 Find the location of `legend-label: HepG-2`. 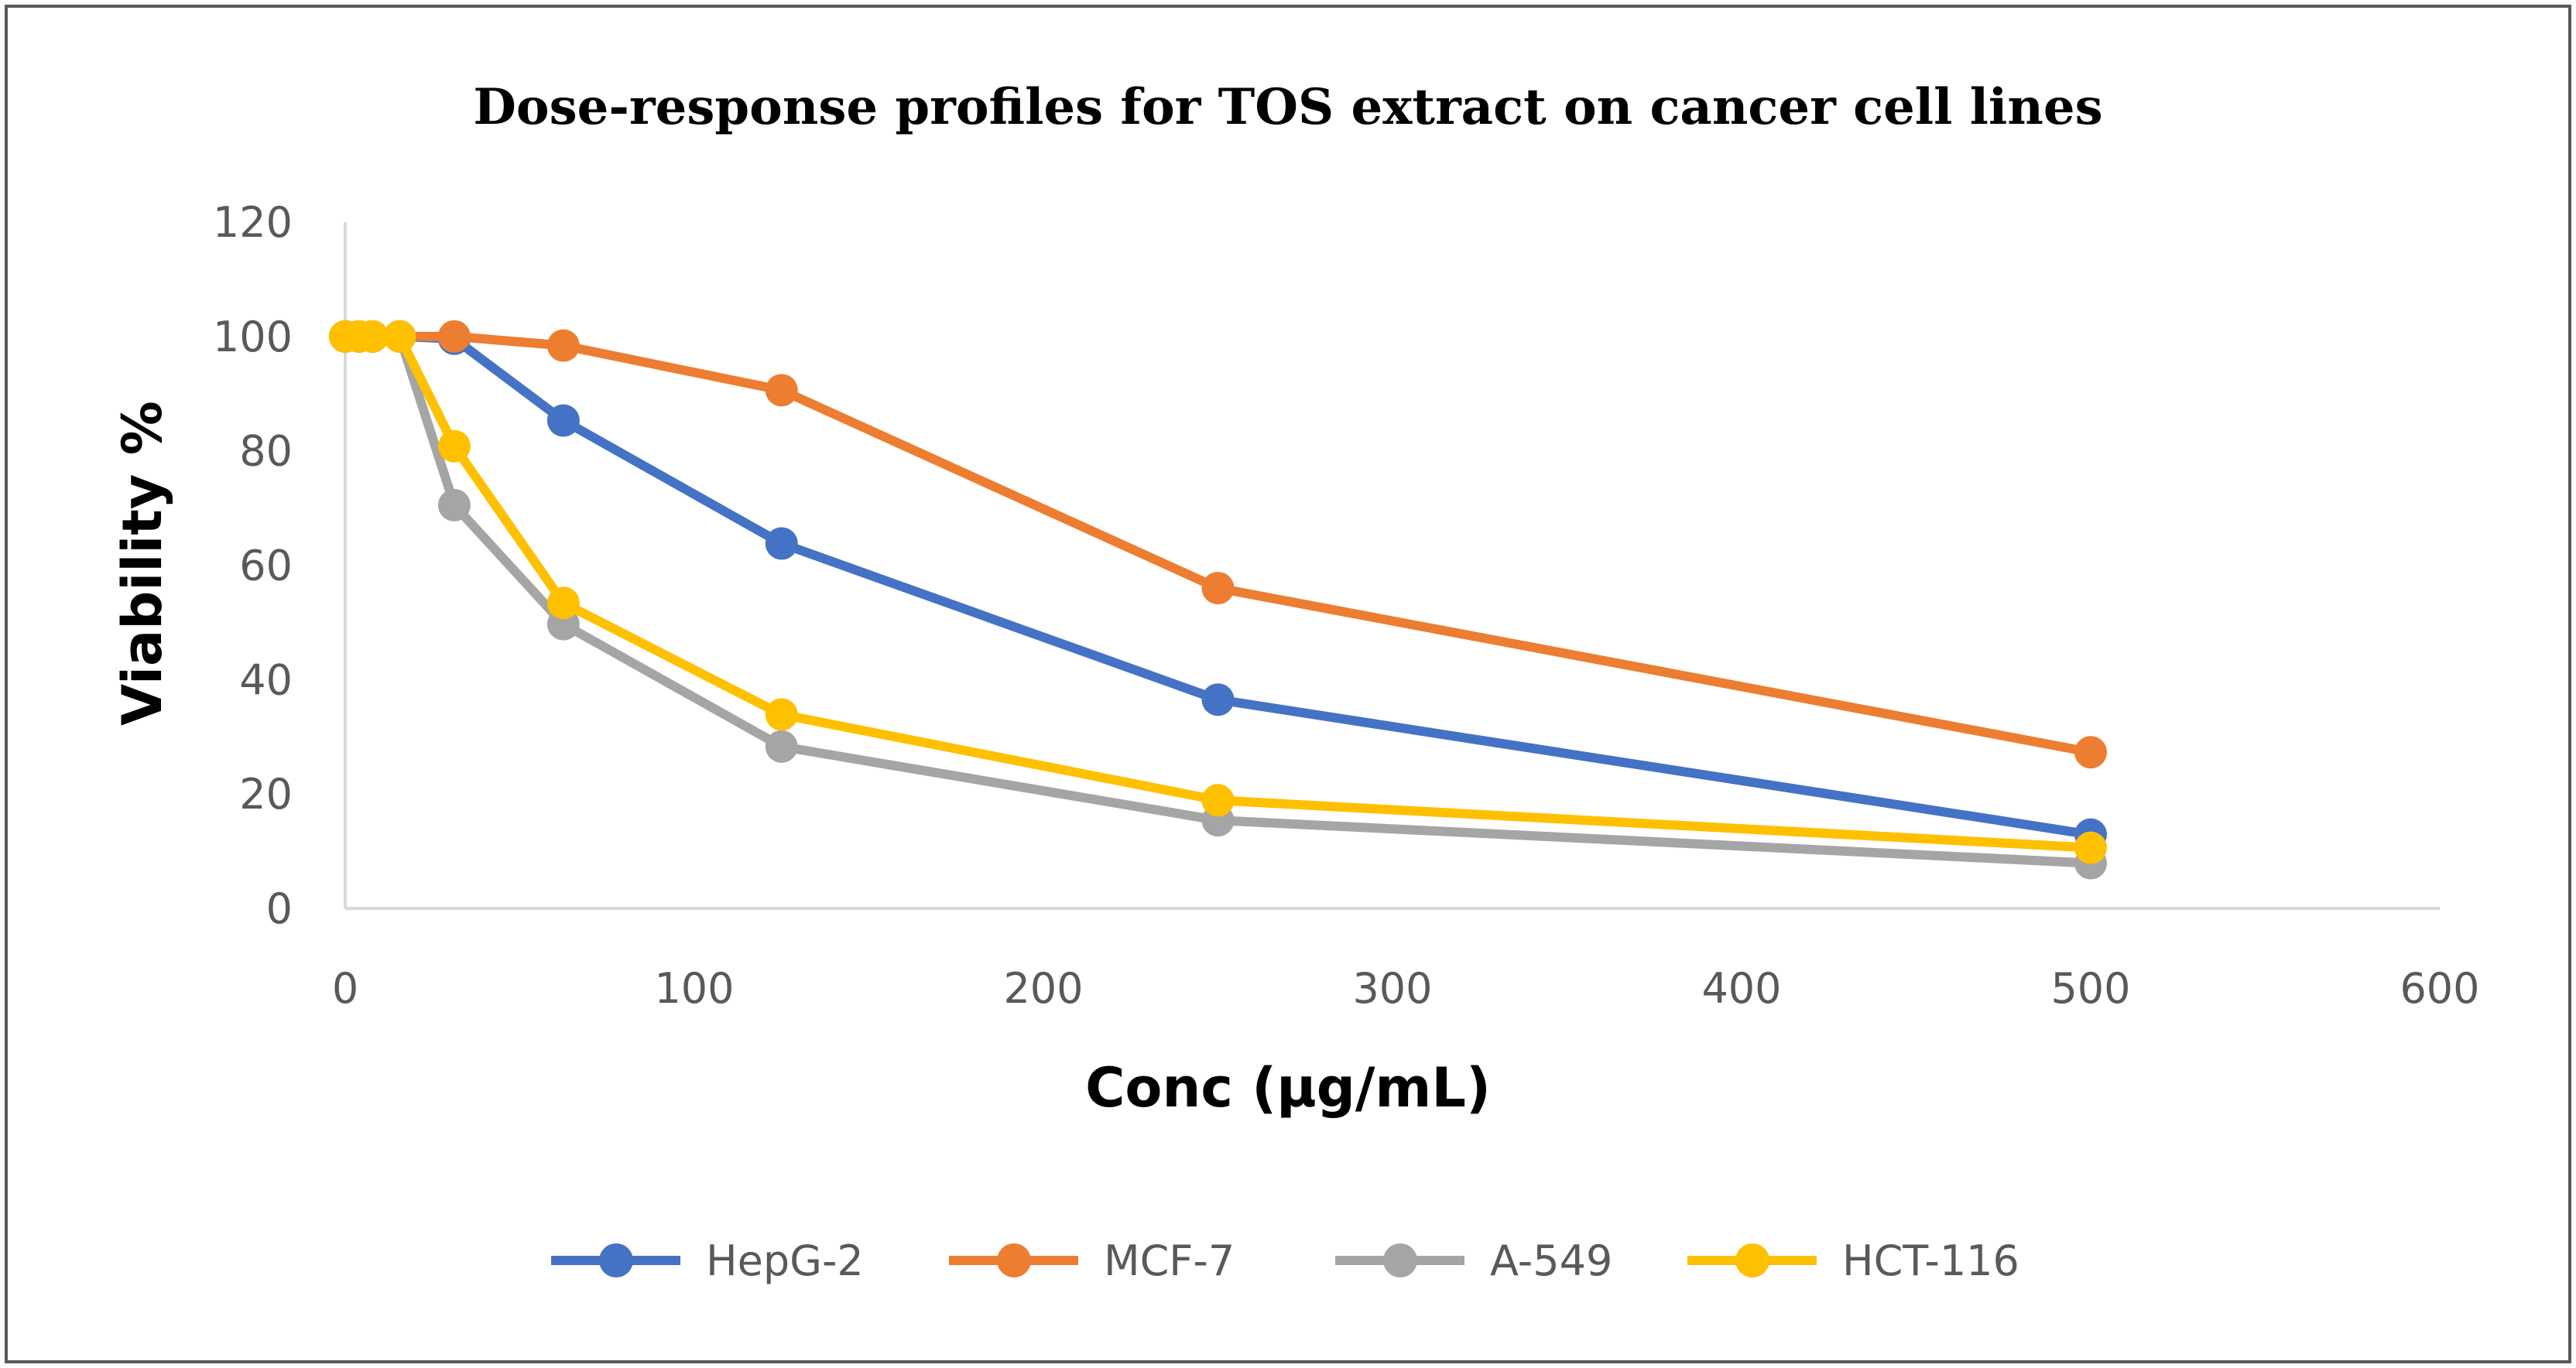

legend-label: HepG-2 is located at coordinates (785, 1261).